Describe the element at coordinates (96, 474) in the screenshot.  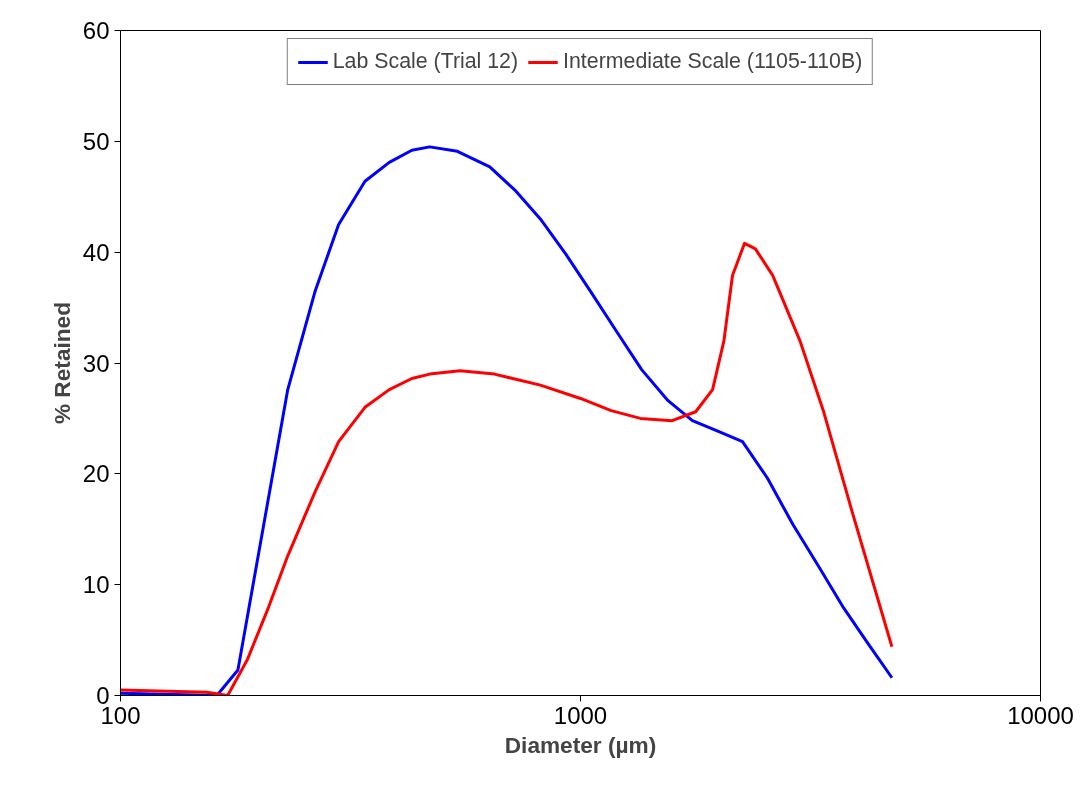
I see `y-tick-label: 20` at that location.